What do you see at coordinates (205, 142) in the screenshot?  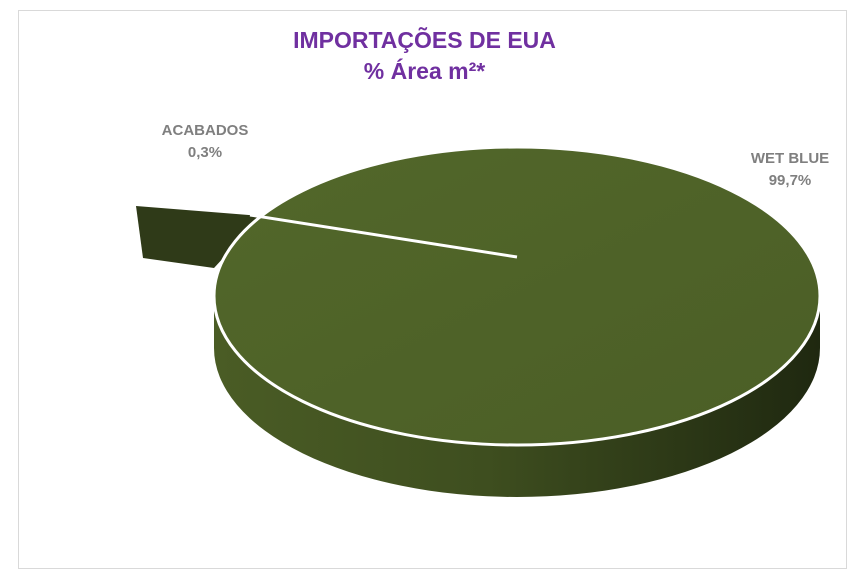 I see `data-label-acabados: ACABADOS 0,3%` at bounding box center [205, 142].